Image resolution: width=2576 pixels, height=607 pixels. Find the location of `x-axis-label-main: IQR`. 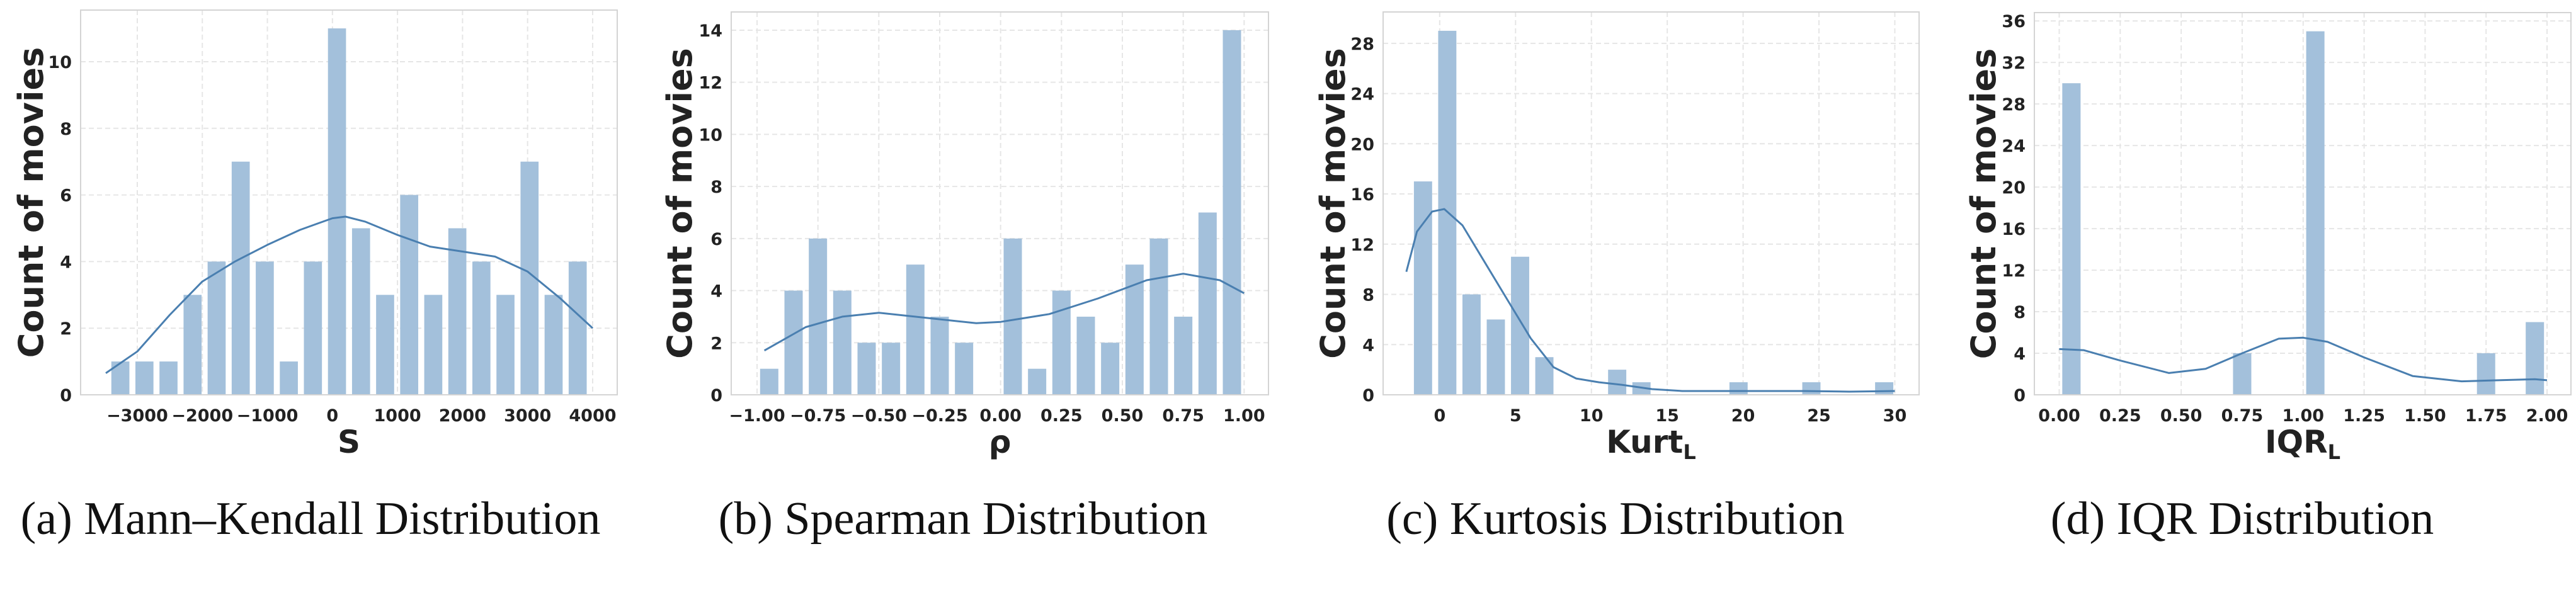

x-axis-label-main: IQR is located at coordinates (2296, 442).